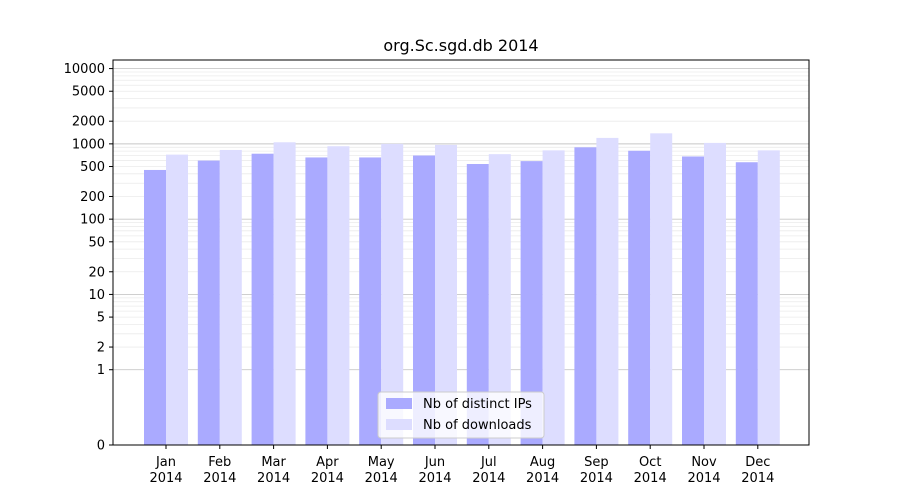  I want to click on x-tick-label: Aug 2014, so click(542, 470).